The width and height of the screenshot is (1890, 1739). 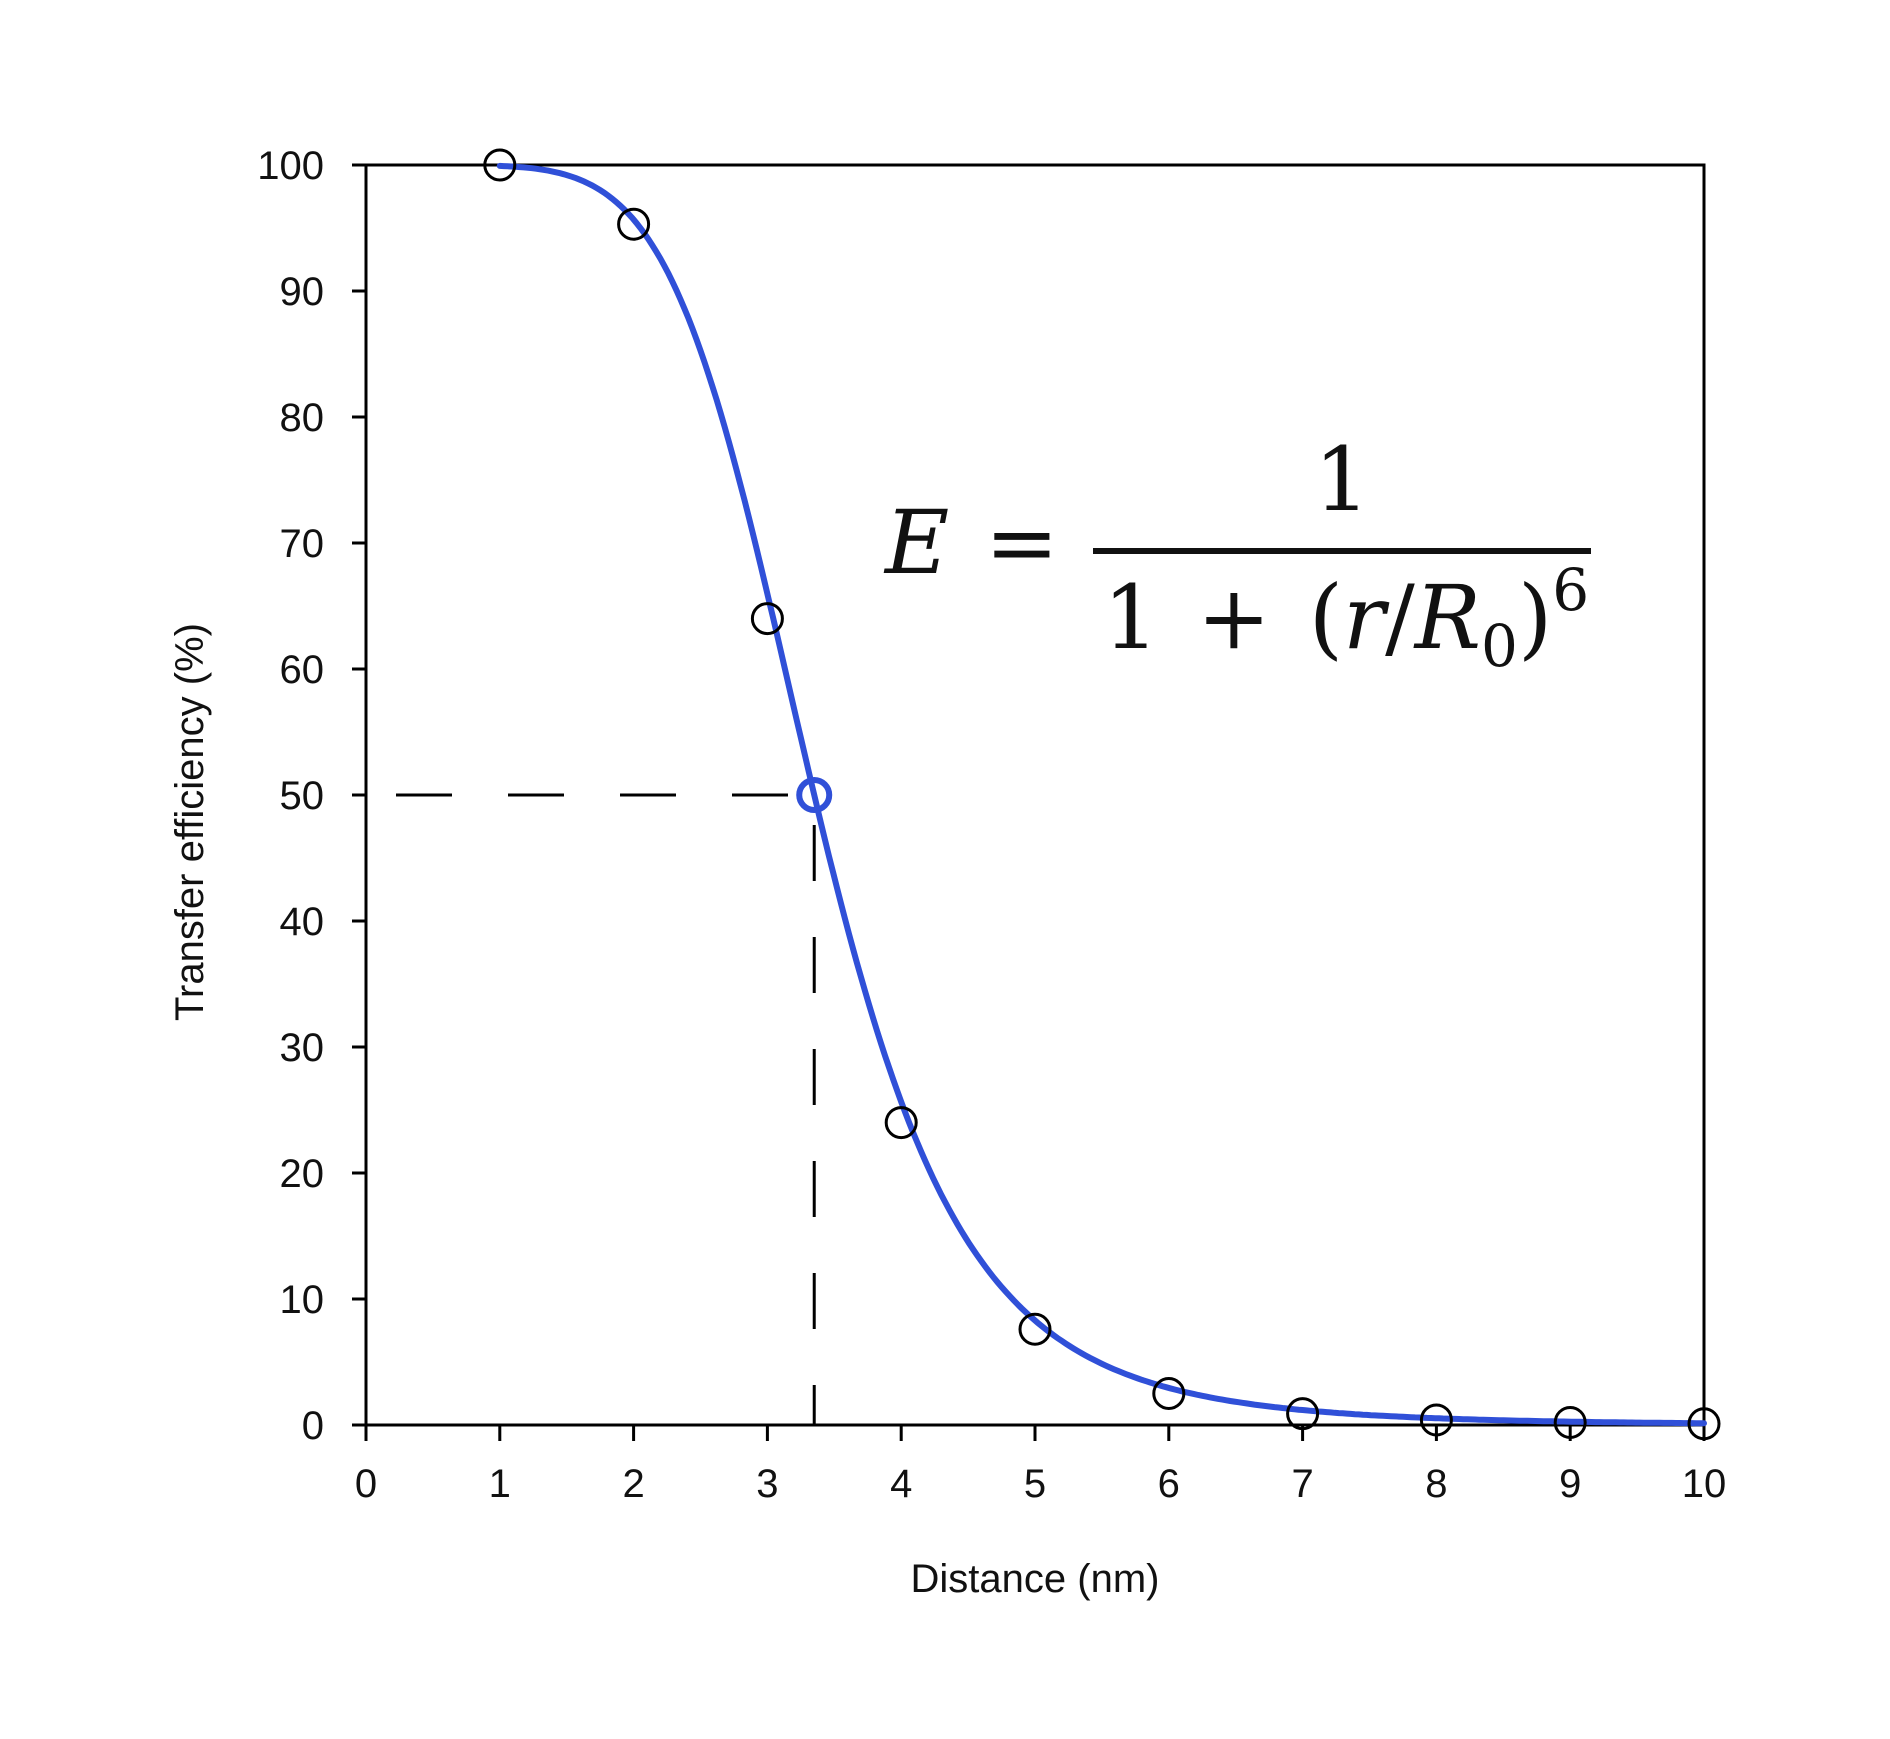 What do you see at coordinates (1704, 1484) in the screenshot?
I see `x-tick-label: 10` at bounding box center [1704, 1484].